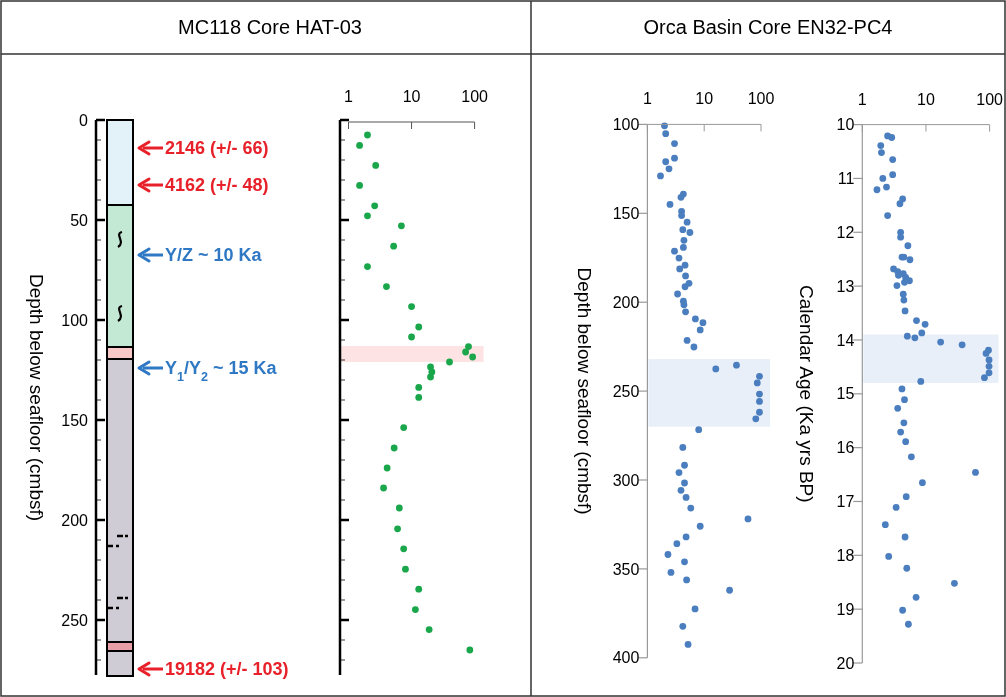 The image size is (1006, 697). What do you see at coordinates (845, 340) in the screenshot?
I see `y-tick-label: 14` at bounding box center [845, 340].